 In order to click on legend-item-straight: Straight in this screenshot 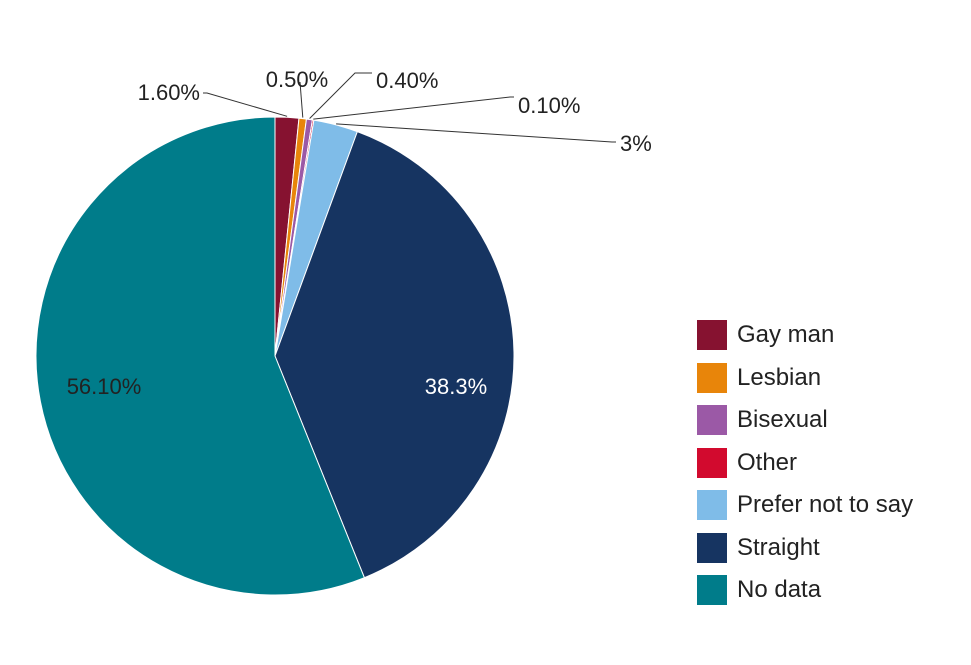, I will do `click(805, 548)`.